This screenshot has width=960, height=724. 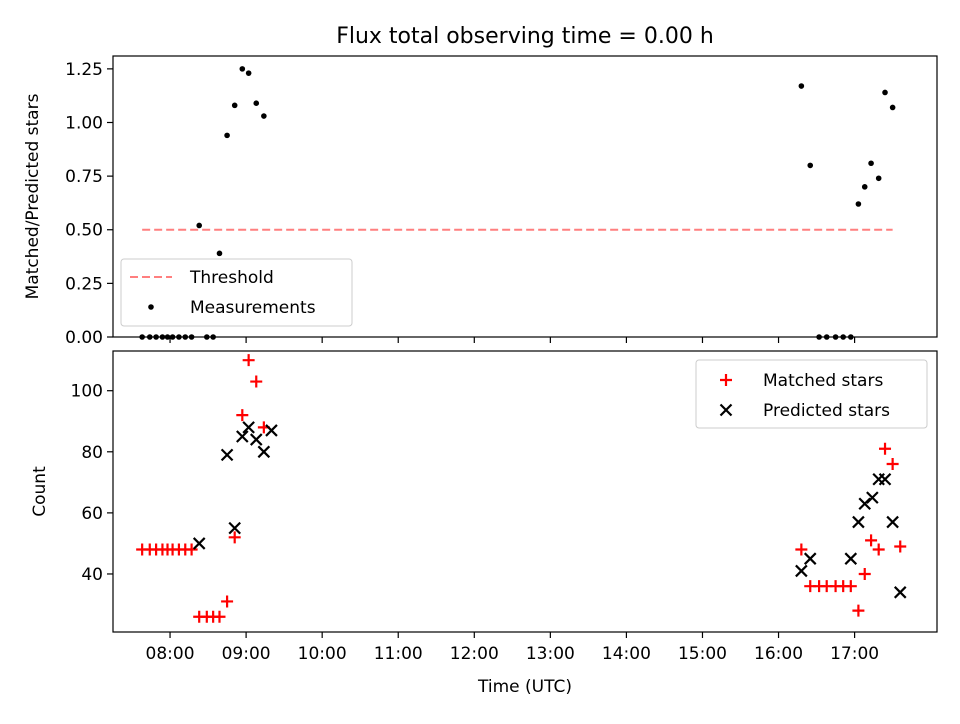 What do you see at coordinates (726, 410) in the screenshot?
I see `legend-predicted-swatch` at bounding box center [726, 410].